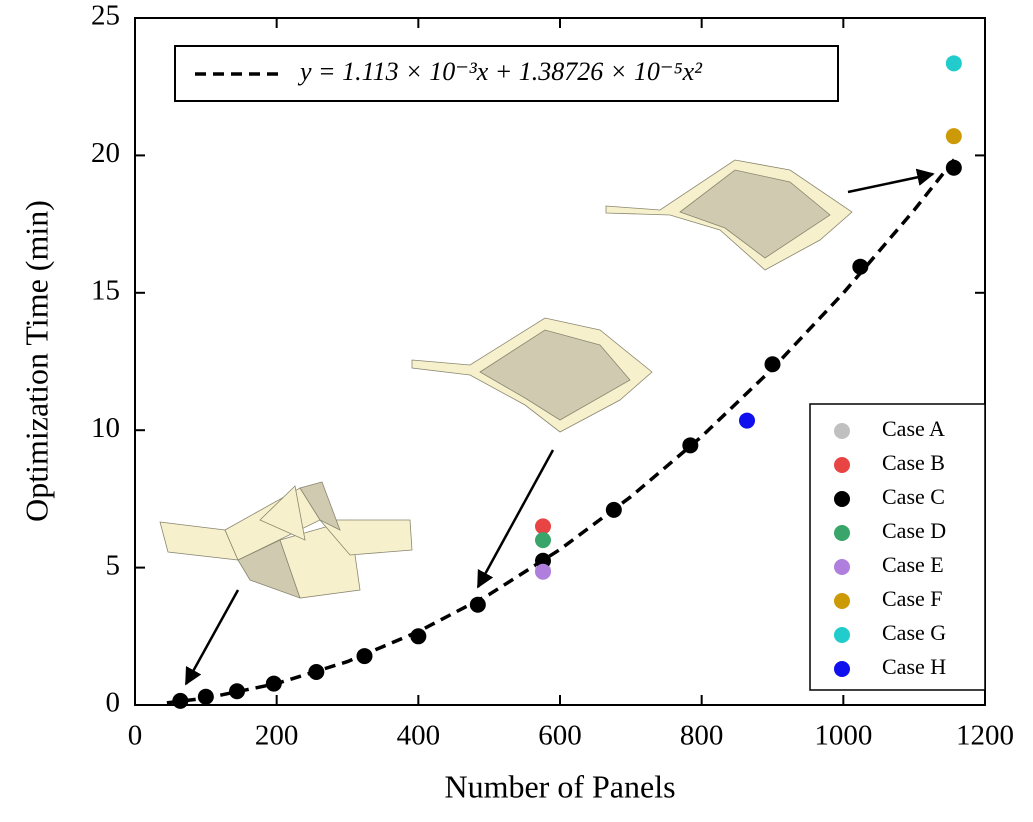  I want to click on x-tick-label: 0, so click(135, 736).